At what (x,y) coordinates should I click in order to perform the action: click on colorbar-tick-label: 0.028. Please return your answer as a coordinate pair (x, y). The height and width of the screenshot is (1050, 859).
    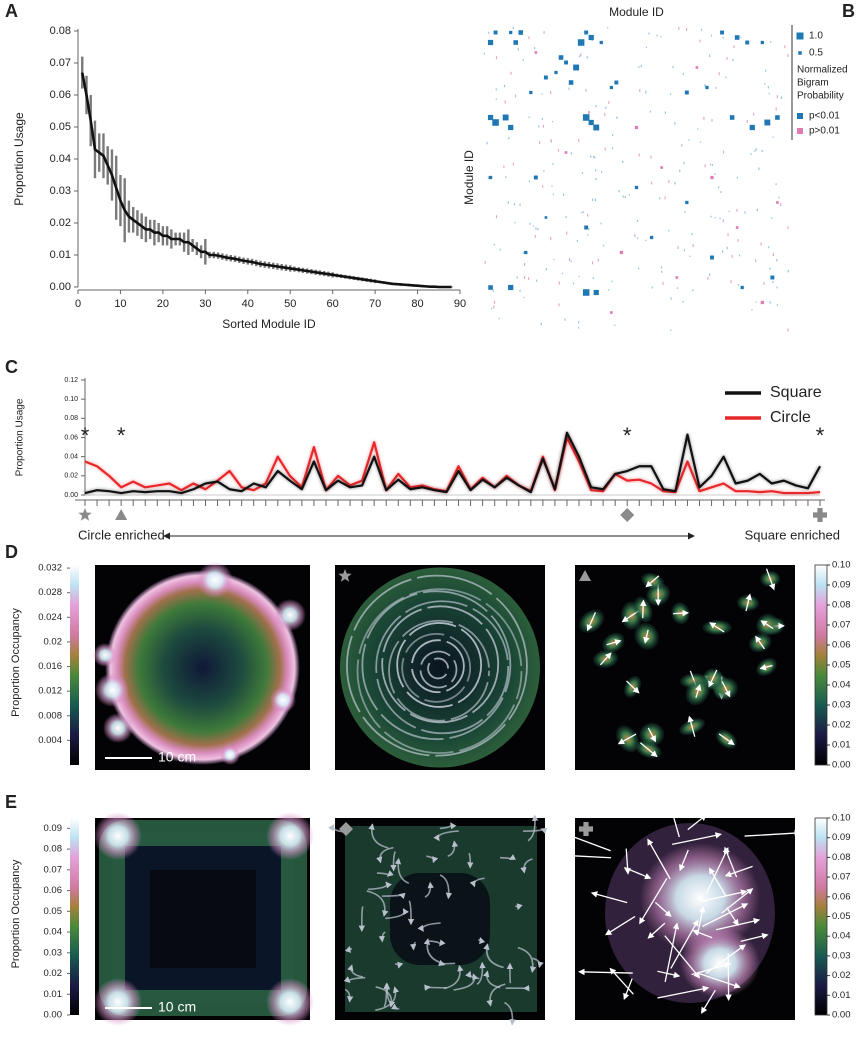
    Looking at the image, I should click on (50, 592).